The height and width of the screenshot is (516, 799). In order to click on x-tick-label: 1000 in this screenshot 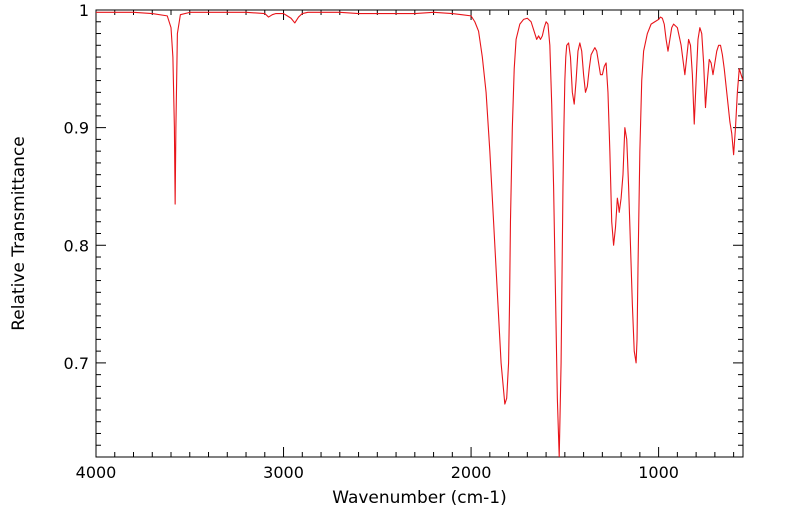, I will do `click(658, 472)`.